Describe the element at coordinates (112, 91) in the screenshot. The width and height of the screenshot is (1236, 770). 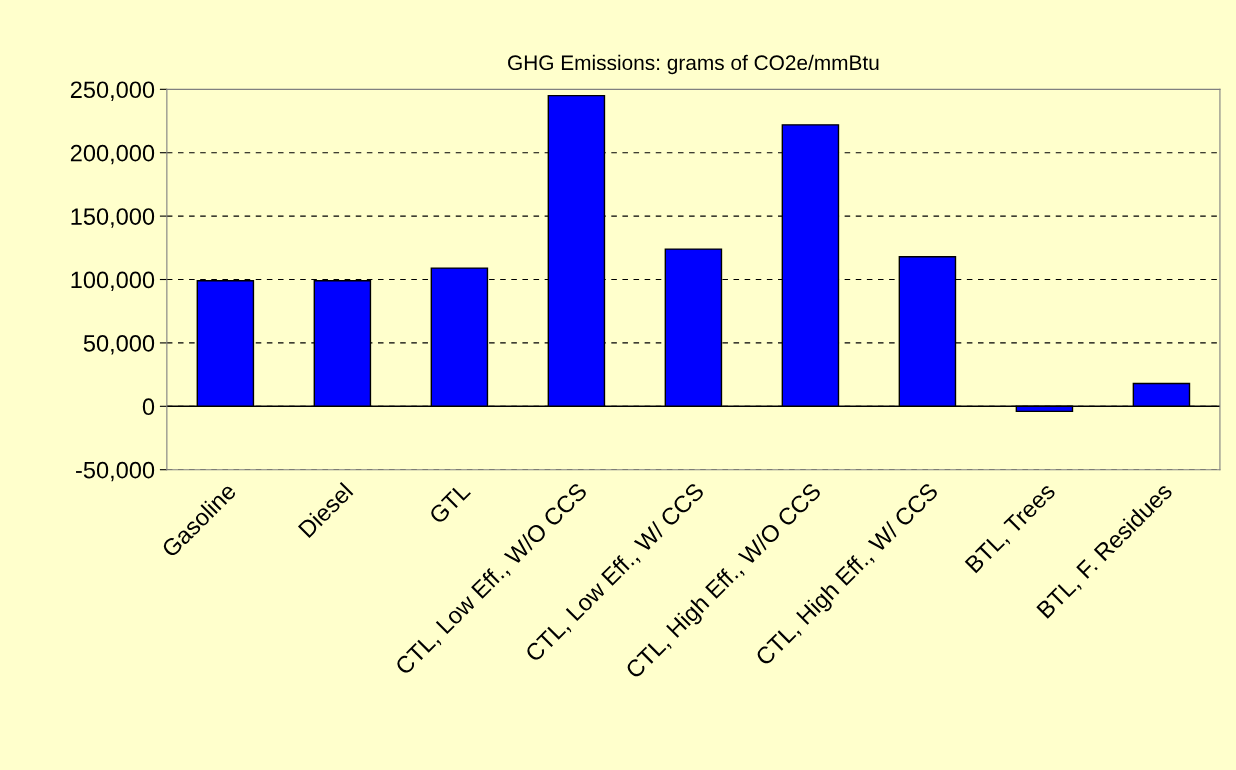
I see `y-tick-label: 250,000` at that location.